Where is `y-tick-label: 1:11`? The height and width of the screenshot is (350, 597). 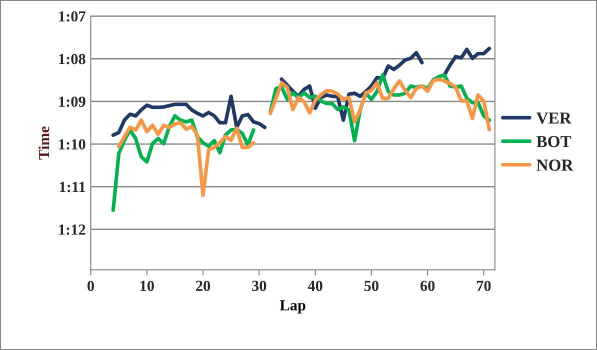 y-tick-label: 1:11 is located at coordinates (73, 187).